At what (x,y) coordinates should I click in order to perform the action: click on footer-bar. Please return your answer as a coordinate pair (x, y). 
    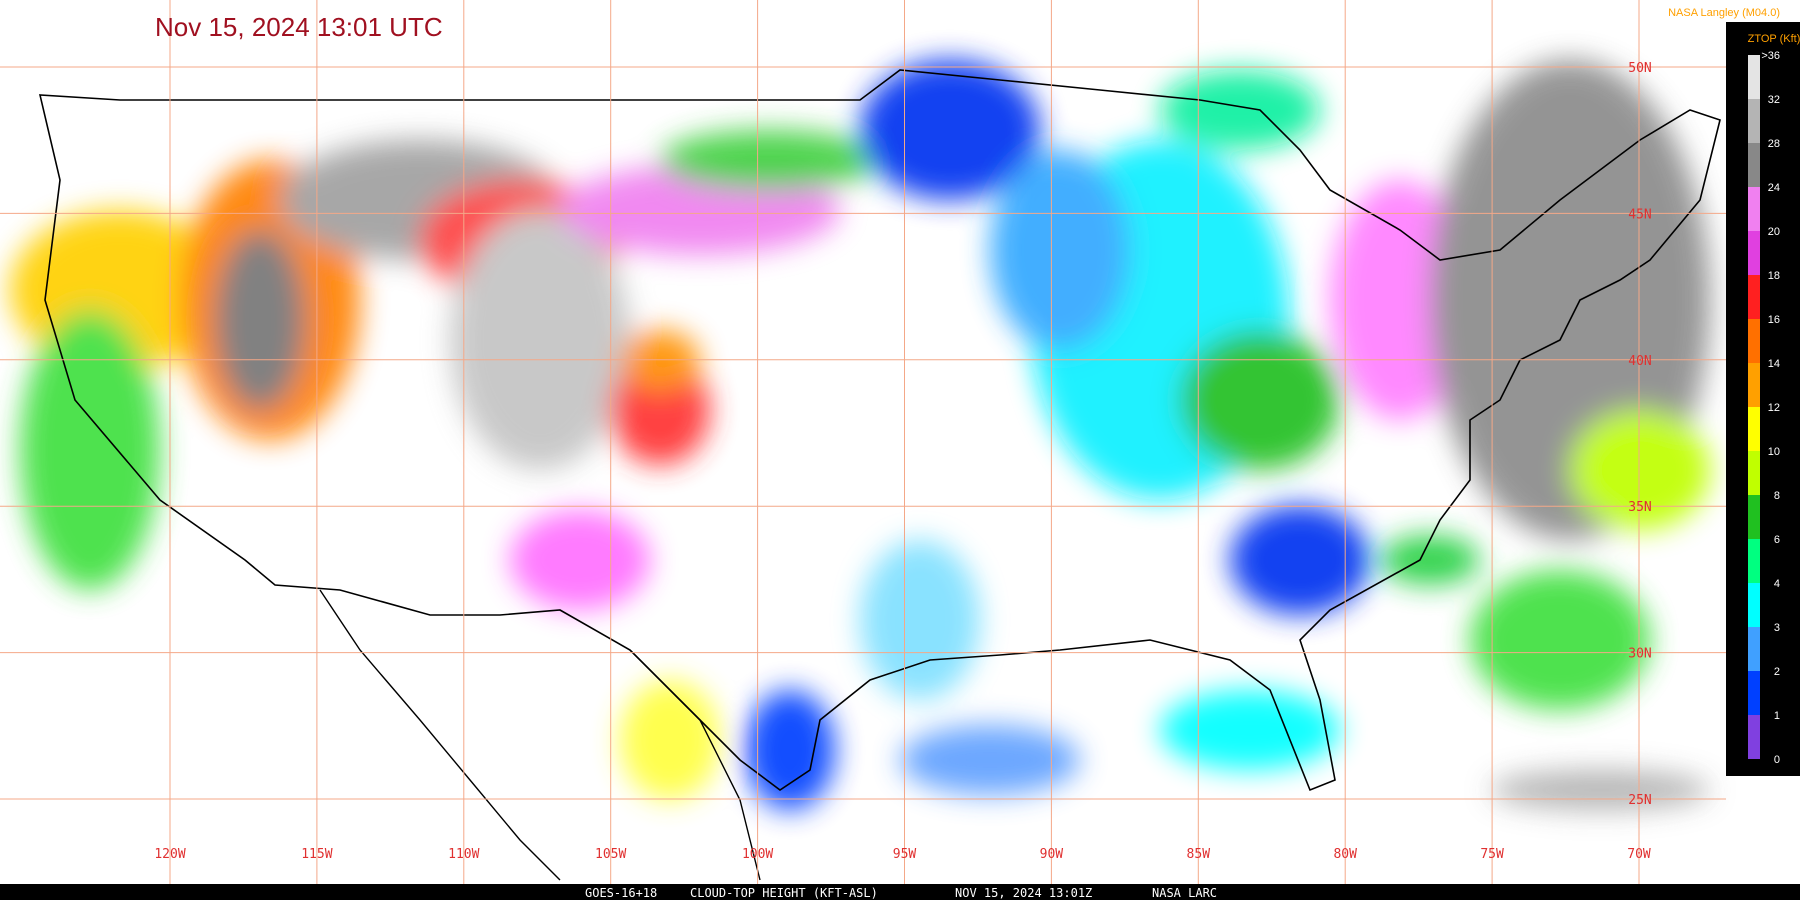
    Looking at the image, I should click on (900, 892).